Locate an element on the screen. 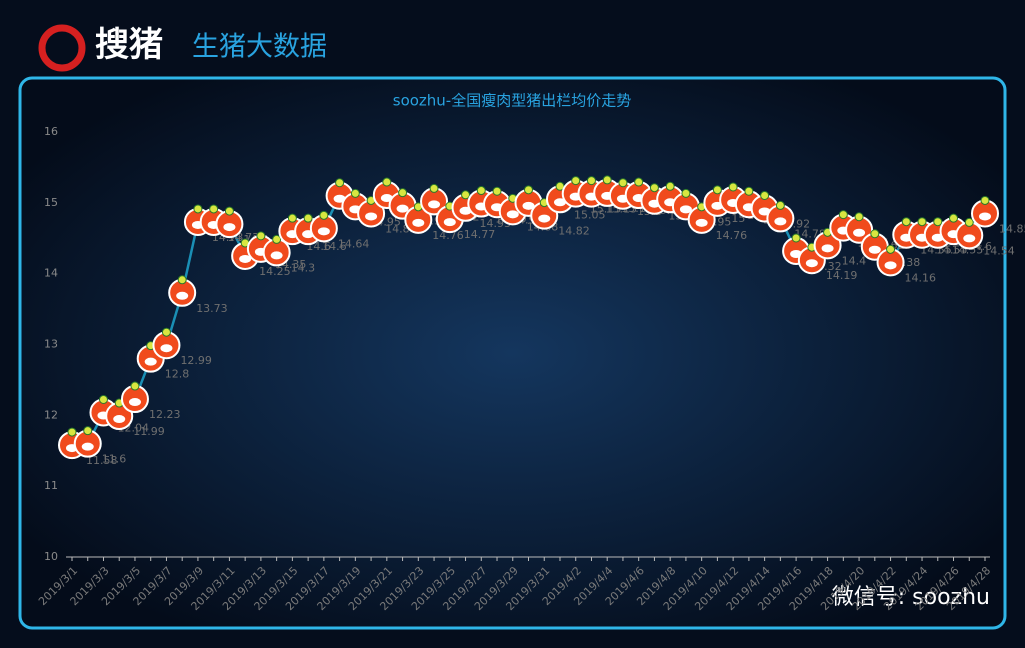  data-label: 12.99 is located at coordinates (196, 360).